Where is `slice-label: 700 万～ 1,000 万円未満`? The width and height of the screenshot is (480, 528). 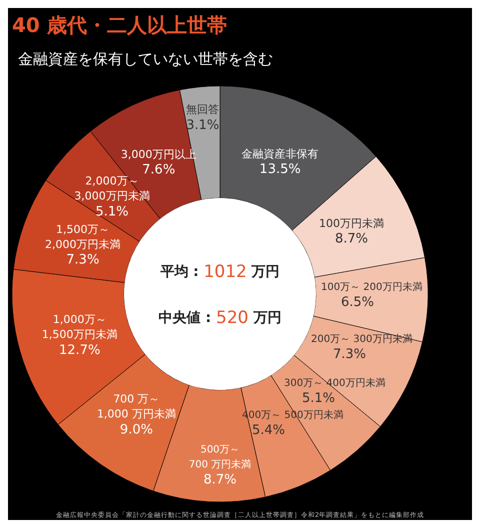 slice-label: 700 万～ 1,000 万円未満 is located at coordinates (136, 406).